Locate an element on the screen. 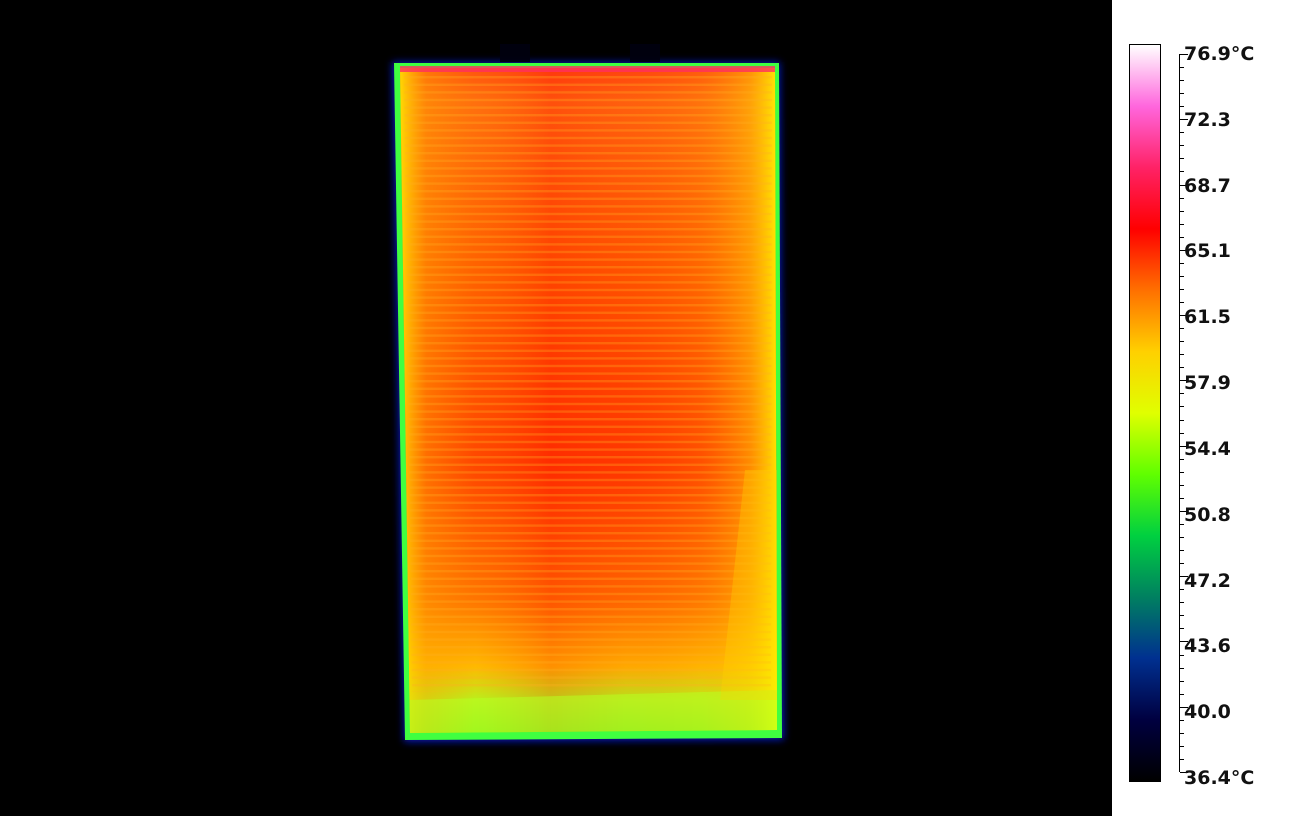 Image resolution: width=1290 pixels, height=816 pixels. scale-ticks is located at coordinates (1184, 413).